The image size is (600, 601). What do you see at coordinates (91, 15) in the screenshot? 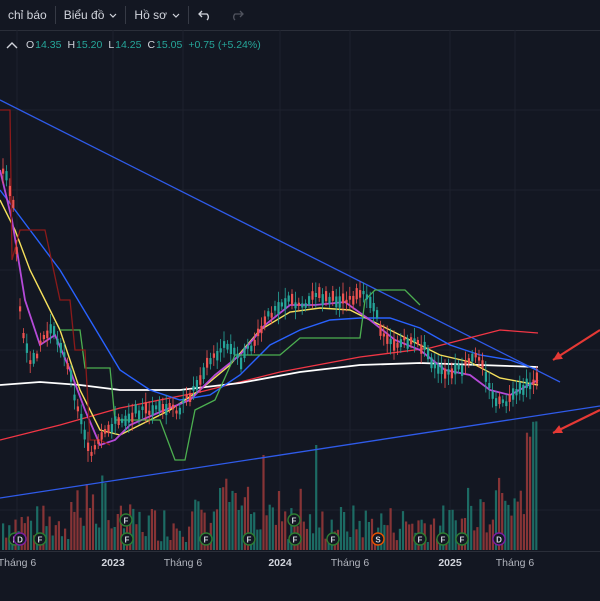
I see `chart-menu-button: Biểu đồ` at bounding box center [91, 15].